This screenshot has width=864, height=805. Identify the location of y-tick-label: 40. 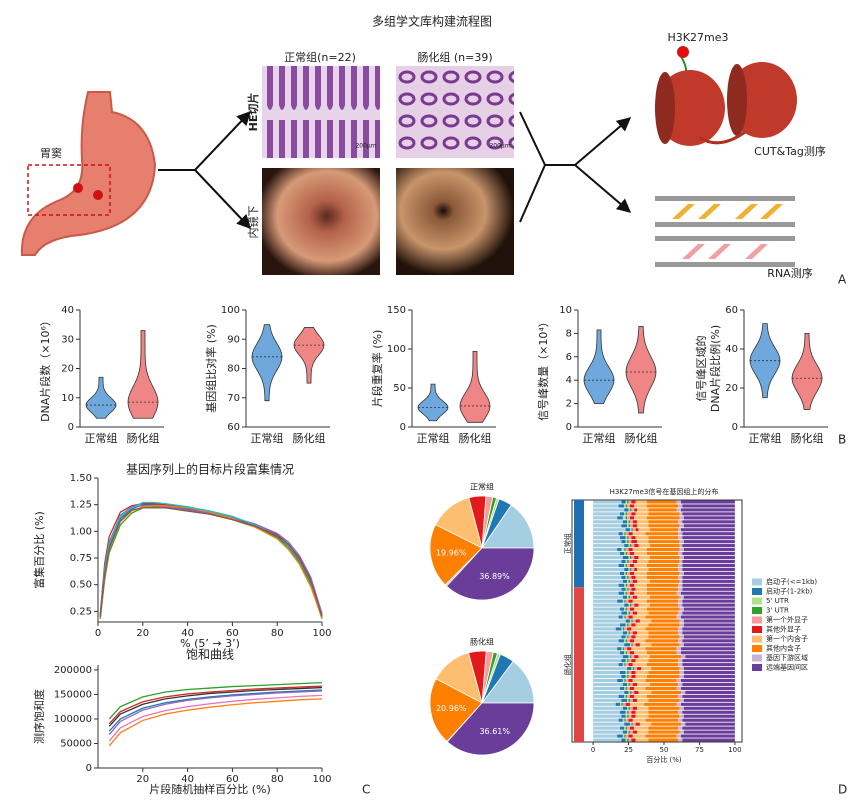
(731, 349).